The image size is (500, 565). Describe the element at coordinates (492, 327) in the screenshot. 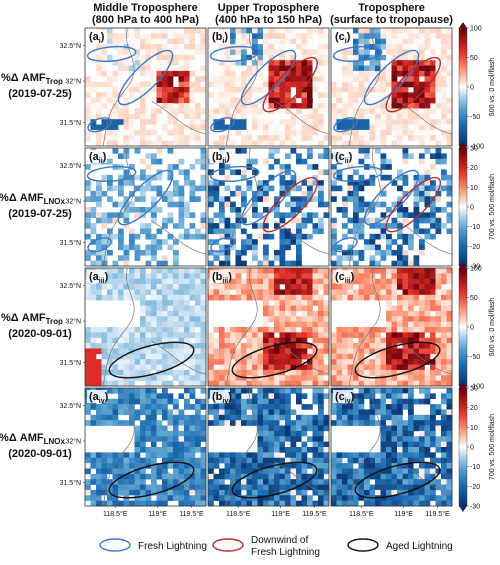

I see `colorbar-label: 500 vs. 0 mol/flash` at that location.